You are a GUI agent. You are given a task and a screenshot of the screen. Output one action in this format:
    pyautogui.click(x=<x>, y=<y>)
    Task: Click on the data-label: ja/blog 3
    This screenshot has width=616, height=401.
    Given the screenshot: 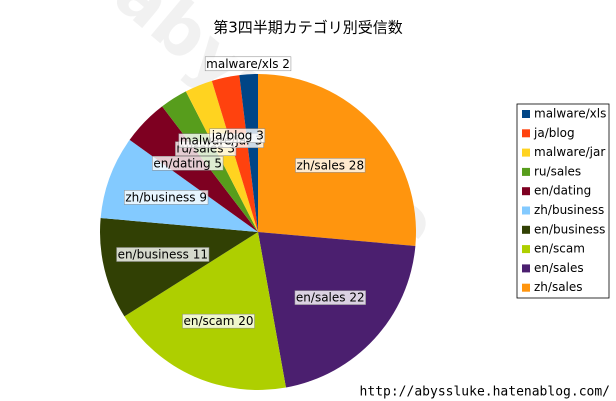 What is the action you would take?
    pyautogui.click(x=237, y=136)
    